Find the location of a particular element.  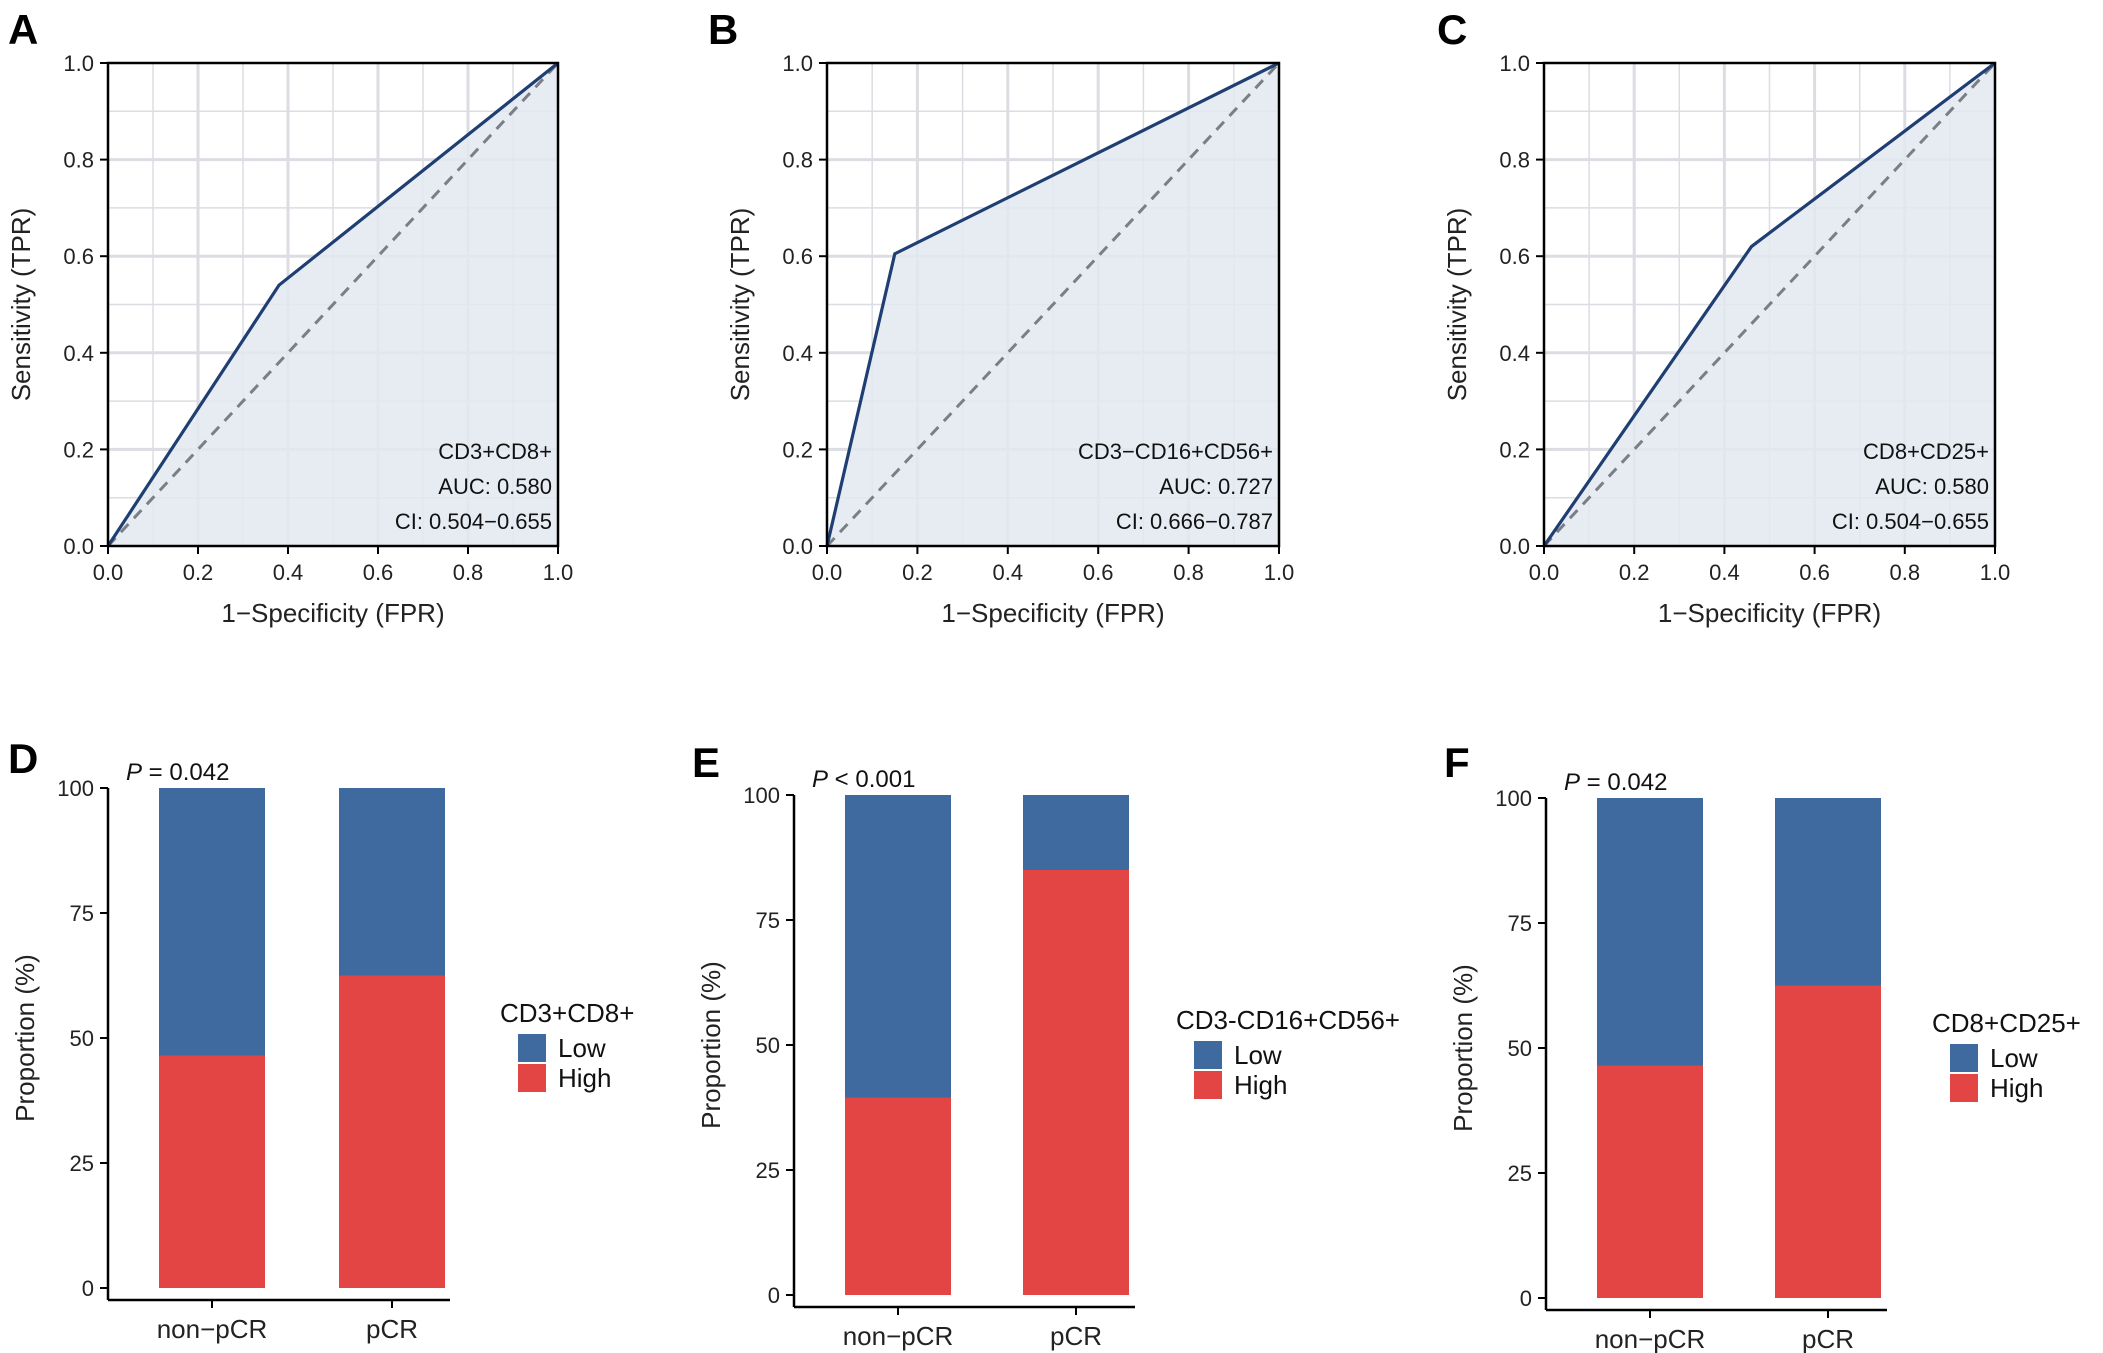

panel-label-d: D is located at coordinates (23, 758).